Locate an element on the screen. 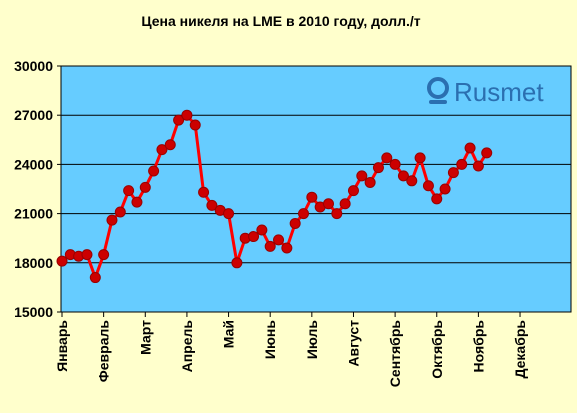 This screenshot has height=413, width=577. x-tick-label: Июнь is located at coordinates (270, 339).